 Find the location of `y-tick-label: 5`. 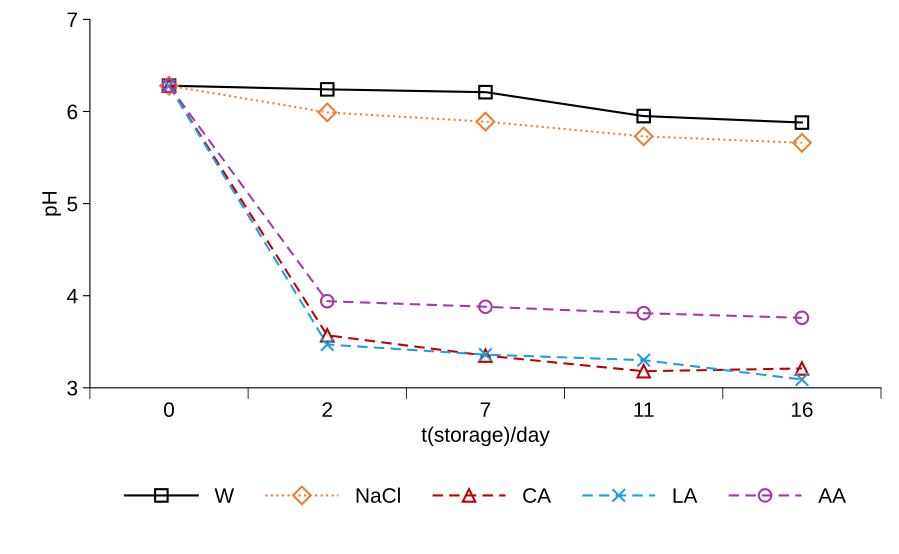

y-tick-label: 5 is located at coordinates (72, 204).